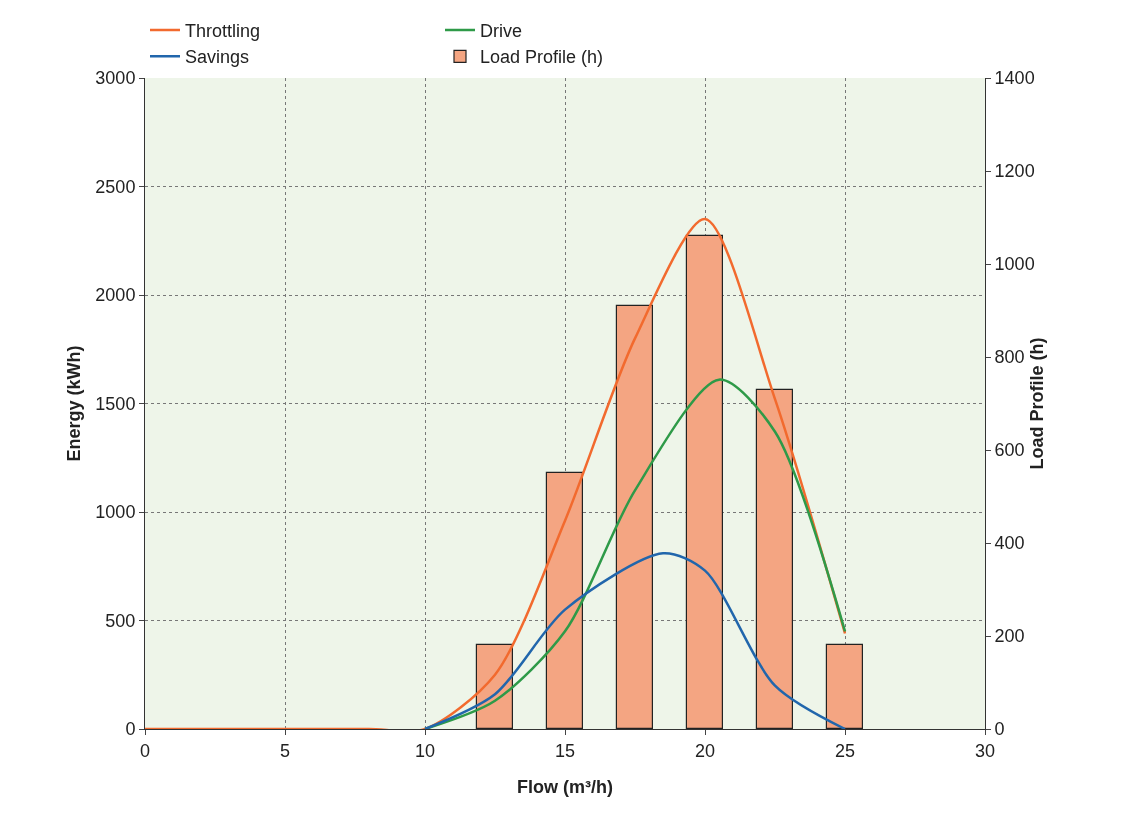  I want to click on x-tick-label: 20, so click(705, 750).